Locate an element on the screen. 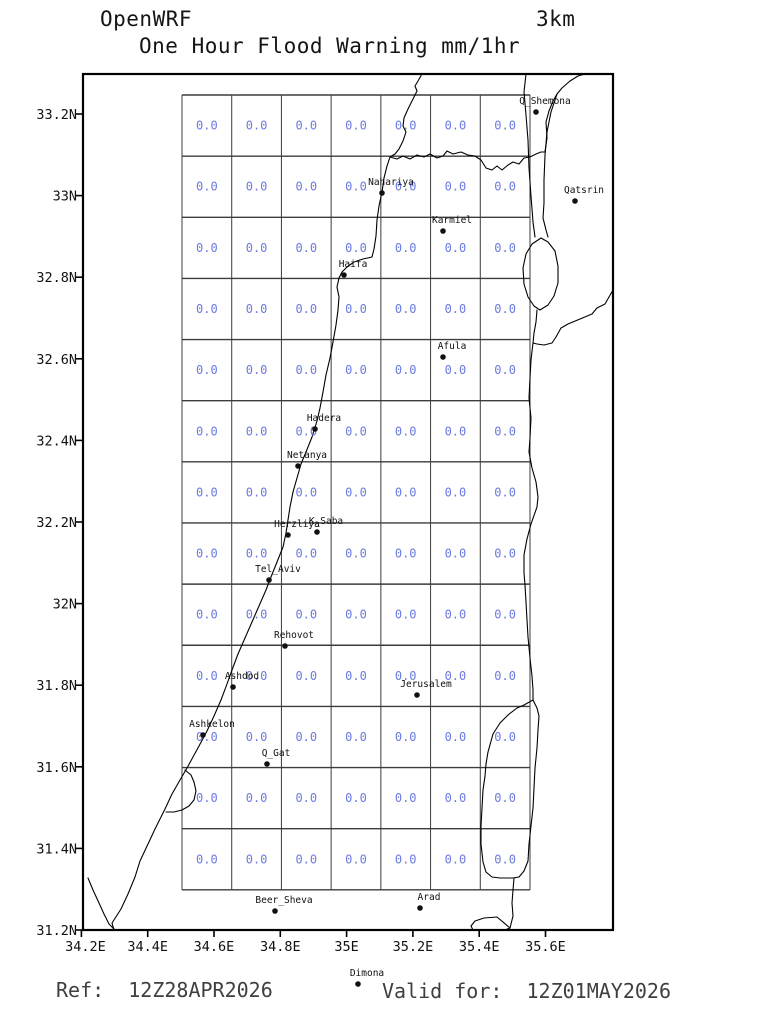 The height and width of the screenshot is (1024, 768). city-label: Q_Shemona is located at coordinates (544, 101).